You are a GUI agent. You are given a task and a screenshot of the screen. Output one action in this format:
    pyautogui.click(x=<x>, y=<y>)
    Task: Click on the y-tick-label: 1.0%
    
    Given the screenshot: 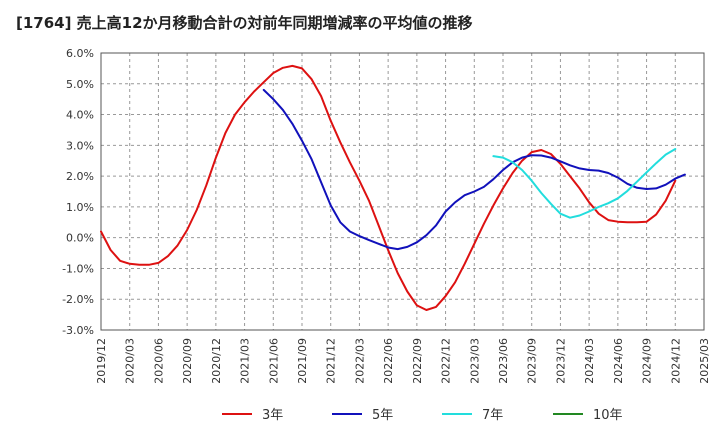 What is the action you would take?
    pyautogui.click(x=80, y=207)
    